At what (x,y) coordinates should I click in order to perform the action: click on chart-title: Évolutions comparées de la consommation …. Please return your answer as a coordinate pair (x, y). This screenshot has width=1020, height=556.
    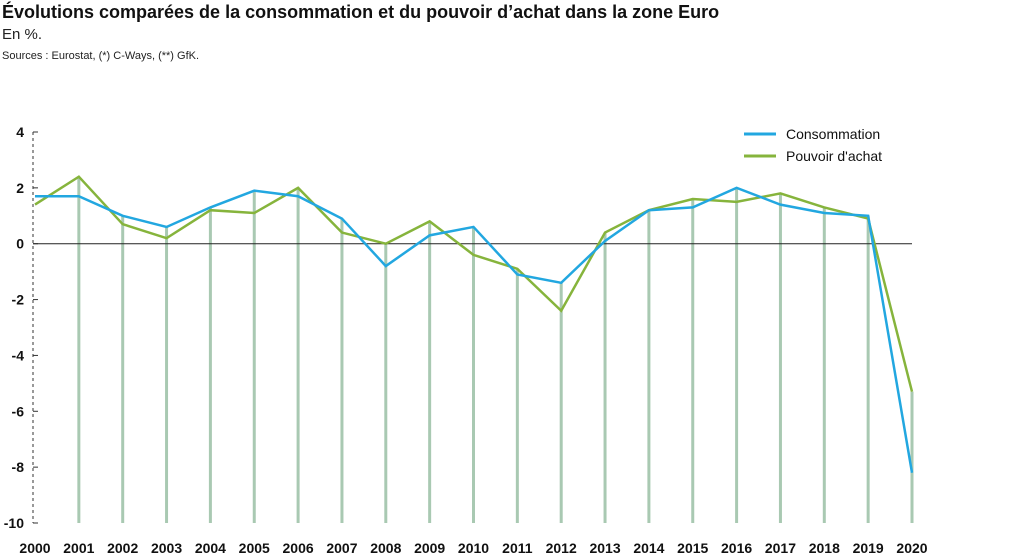
    Looking at the image, I should click on (361, 12).